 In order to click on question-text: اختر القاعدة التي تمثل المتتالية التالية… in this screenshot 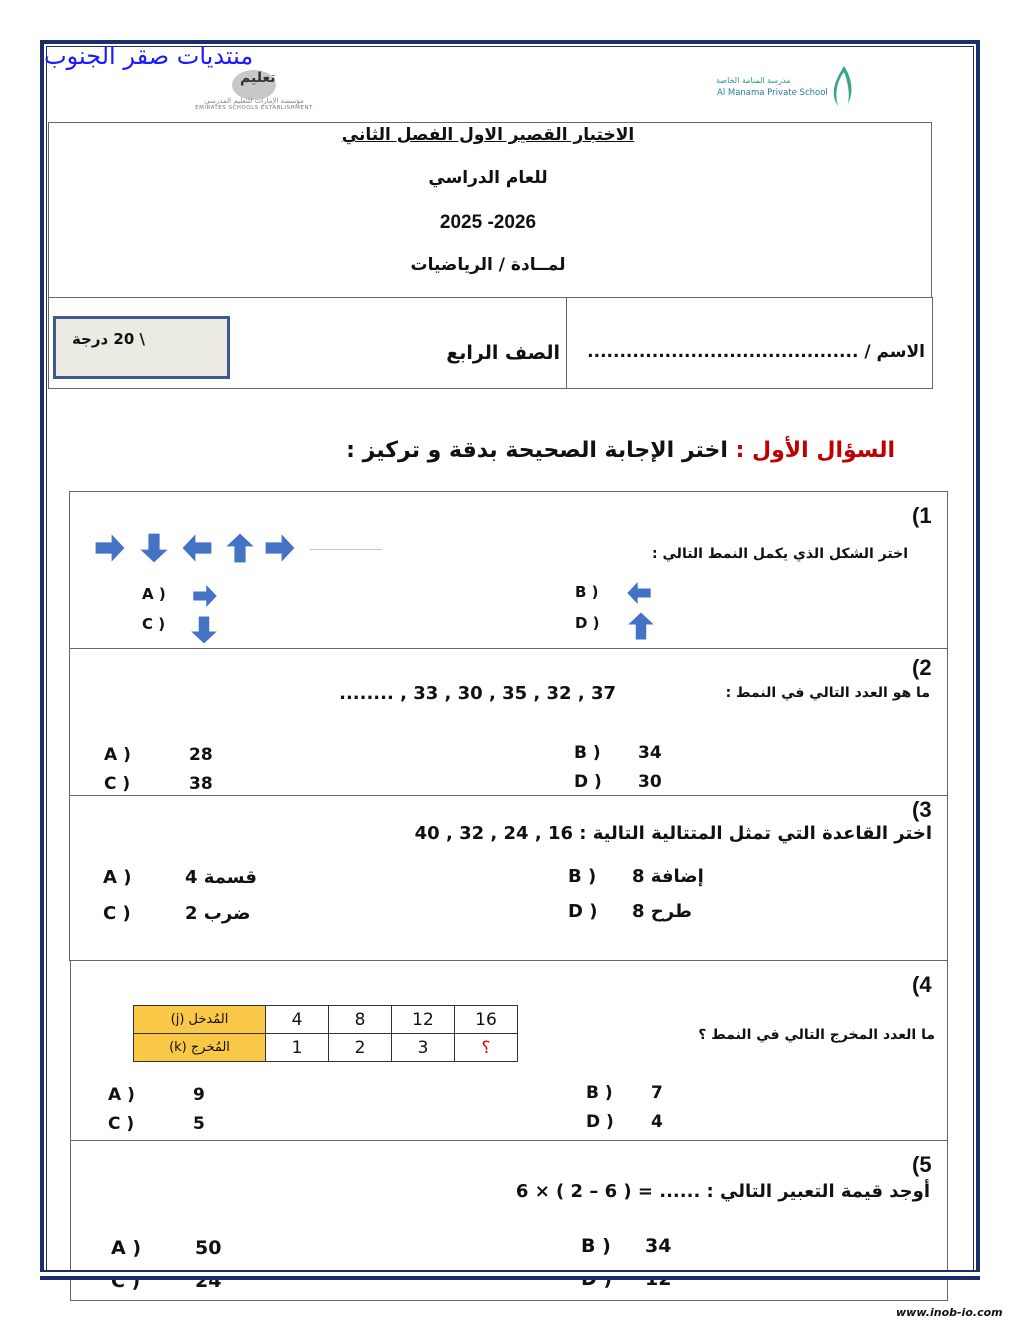, I will do `click(673, 833)`.